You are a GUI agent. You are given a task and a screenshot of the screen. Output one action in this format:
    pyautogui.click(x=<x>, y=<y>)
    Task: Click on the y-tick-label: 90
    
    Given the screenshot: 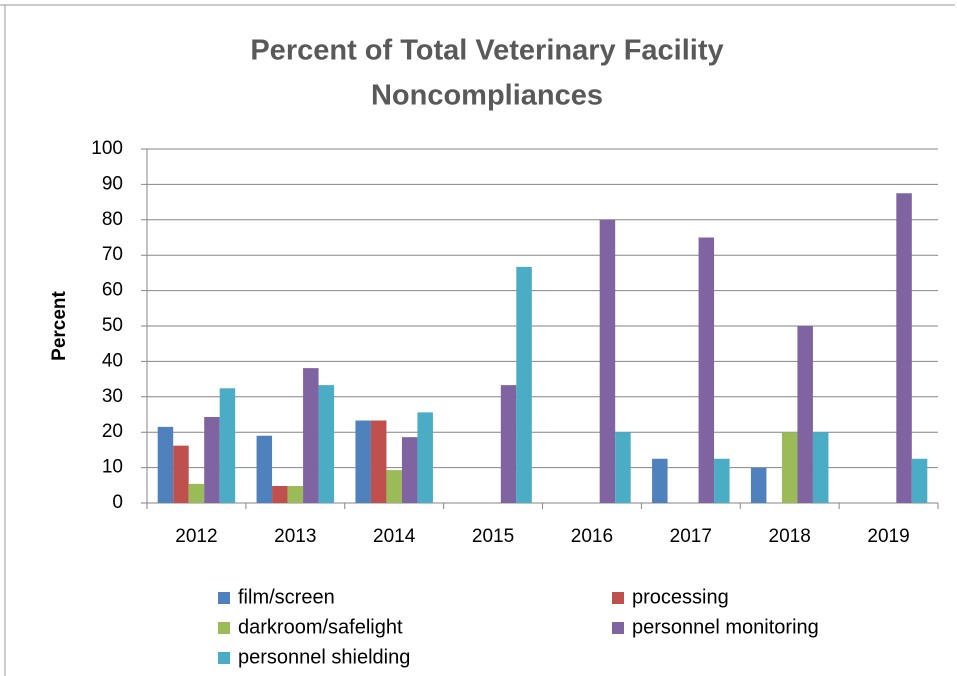 What is the action you would take?
    pyautogui.click(x=112, y=183)
    